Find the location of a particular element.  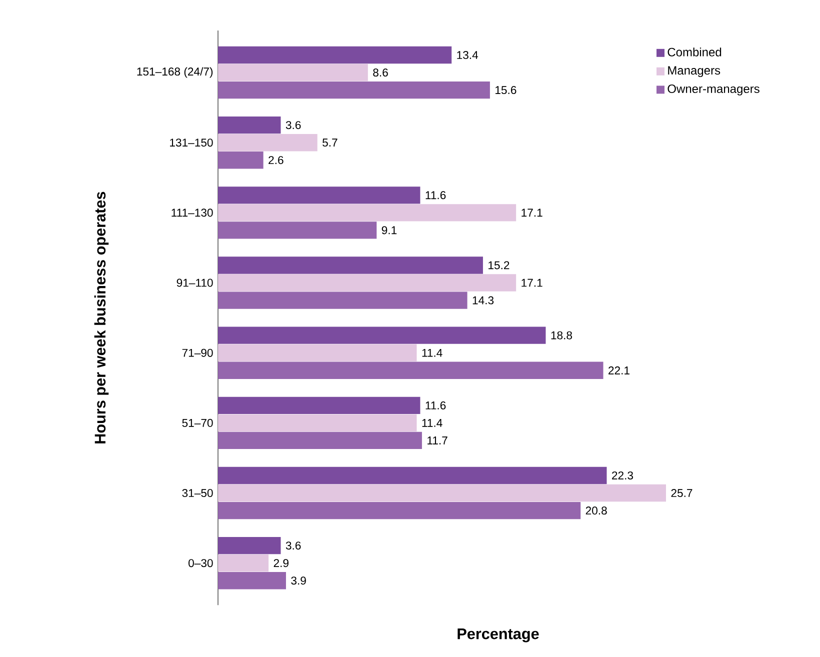

legend-label: Managers is located at coordinates (694, 72).